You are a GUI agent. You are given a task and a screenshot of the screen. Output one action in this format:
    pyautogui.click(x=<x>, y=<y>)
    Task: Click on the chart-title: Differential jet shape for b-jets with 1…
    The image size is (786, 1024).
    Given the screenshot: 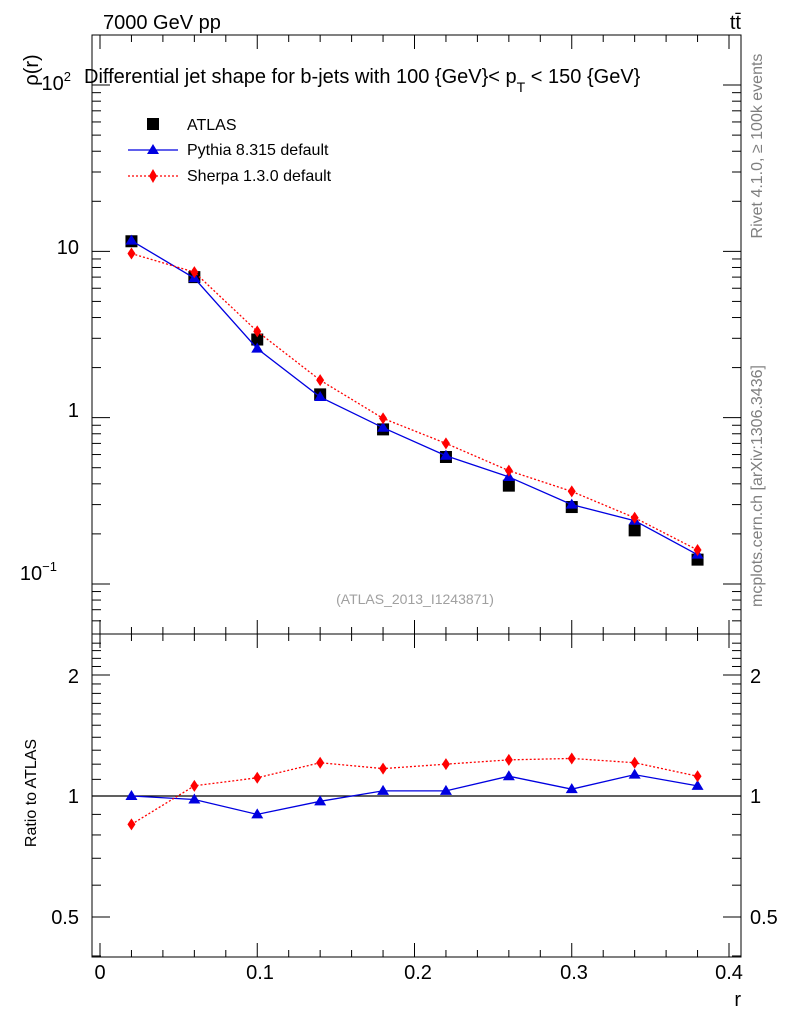 What is the action you would take?
    pyautogui.click(x=362, y=80)
    